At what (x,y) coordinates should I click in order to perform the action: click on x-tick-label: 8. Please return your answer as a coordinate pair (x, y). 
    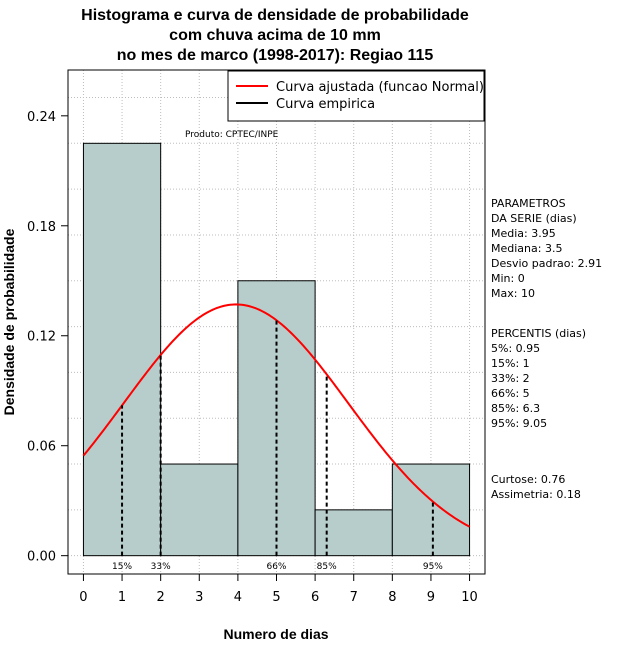
    Looking at the image, I should click on (392, 597).